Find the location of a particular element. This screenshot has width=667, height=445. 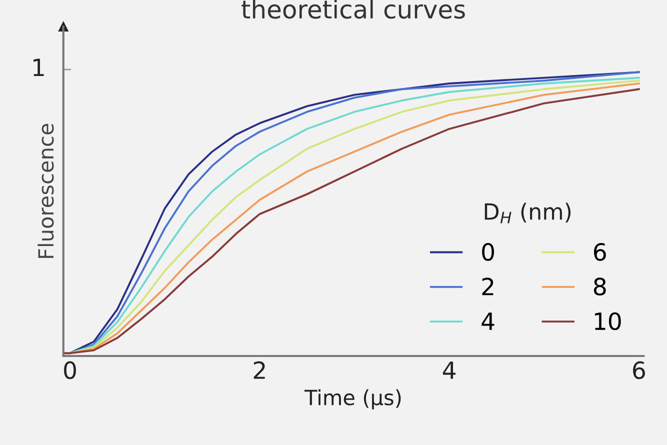

legend-label: 10 is located at coordinates (607, 321).